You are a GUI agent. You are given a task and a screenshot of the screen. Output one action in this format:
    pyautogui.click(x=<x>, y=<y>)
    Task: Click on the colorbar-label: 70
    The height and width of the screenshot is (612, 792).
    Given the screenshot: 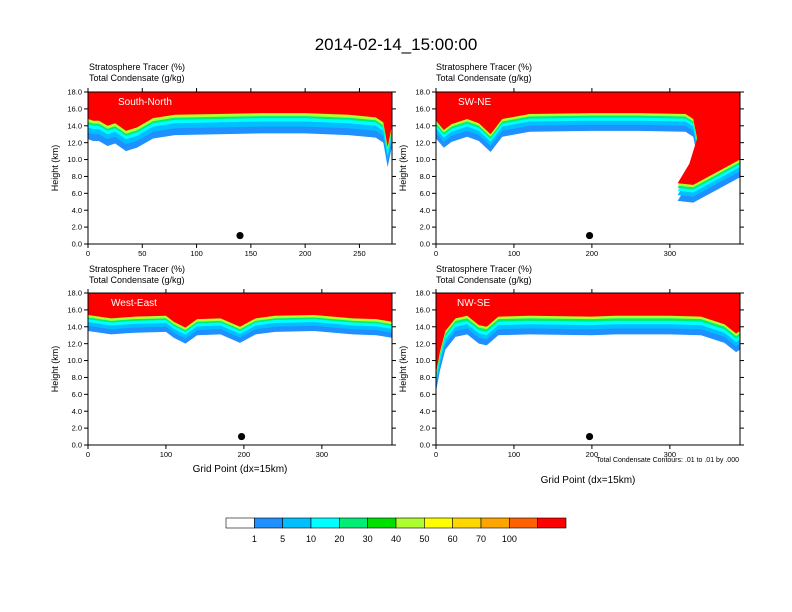 What is the action you would take?
    pyautogui.click(x=481, y=539)
    